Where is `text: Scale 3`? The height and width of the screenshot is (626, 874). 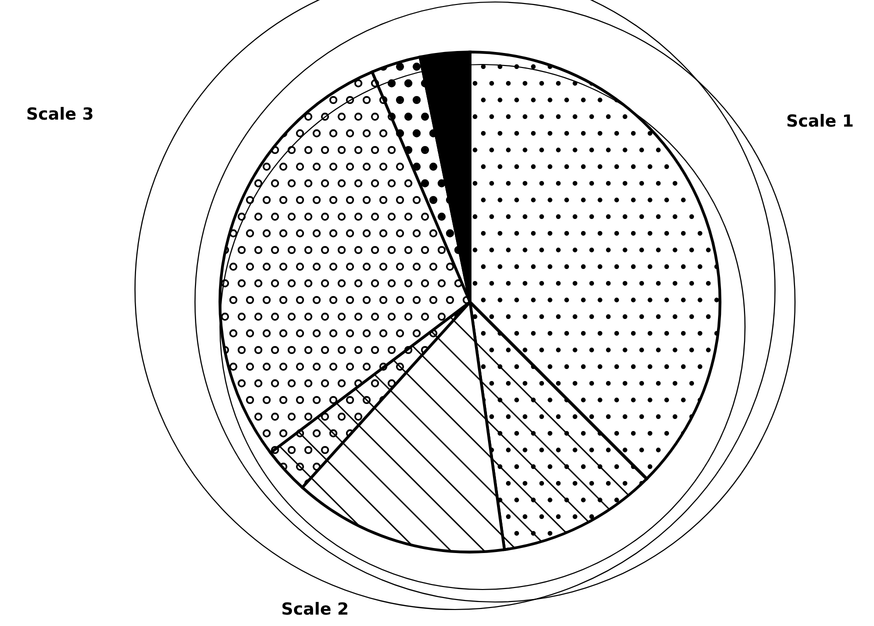 text: Scale 3 is located at coordinates (59, 113).